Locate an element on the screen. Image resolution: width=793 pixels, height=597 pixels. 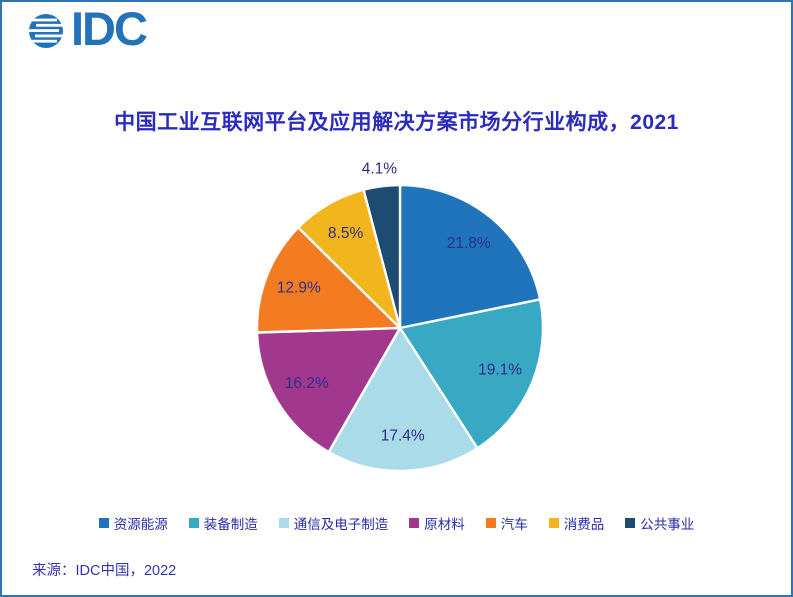
legend-item-5: 消费品 is located at coordinates (576, 523).